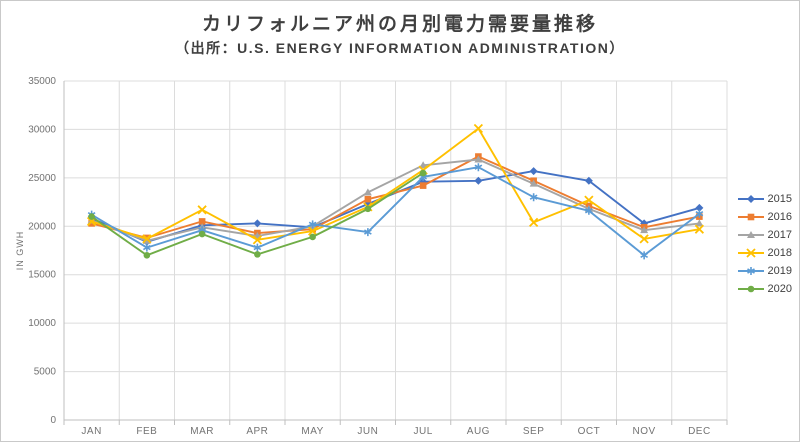  I want to click on x-tick-label: JUL, so click(422, 431).